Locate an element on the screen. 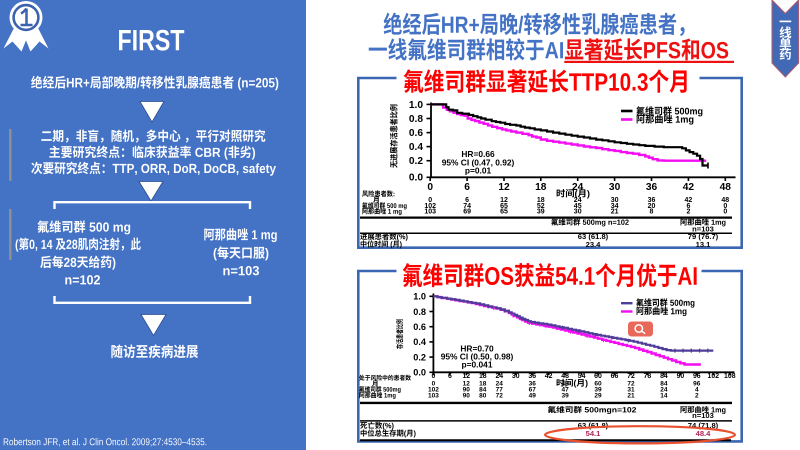 Image resolution: width=800 pixels, height=450 pixels. svg-text: 67 is located at coordinates (533, 390).